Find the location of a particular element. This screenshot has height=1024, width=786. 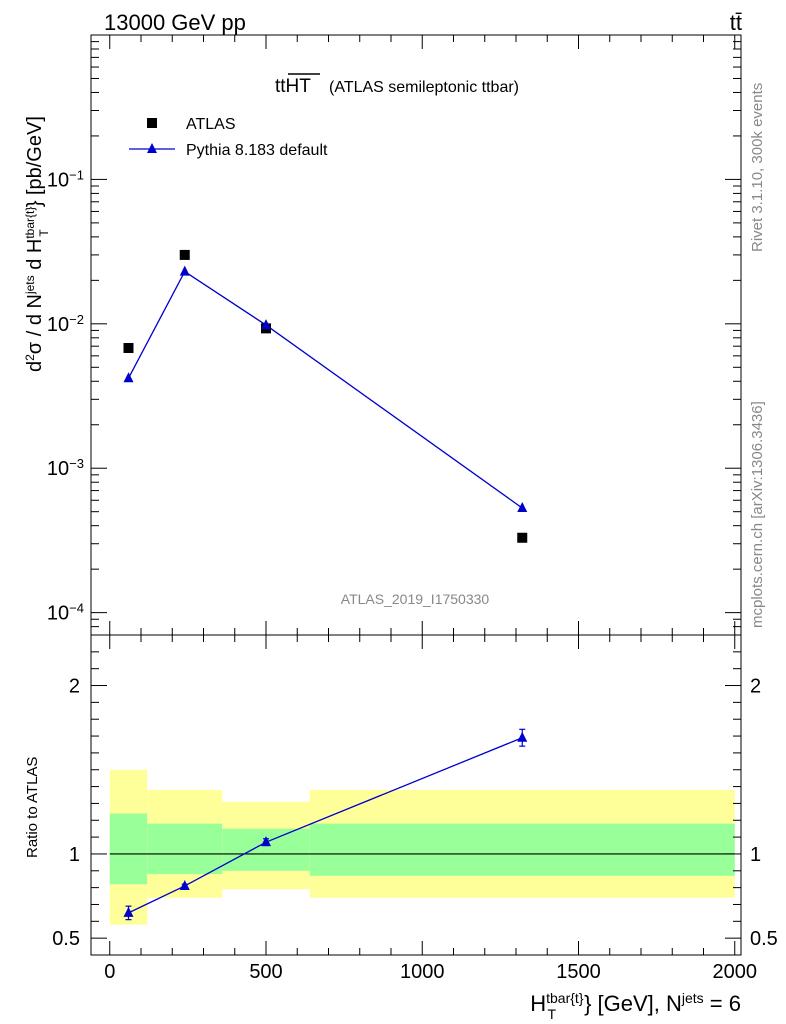

ratio-pythia-line is located at coordinates (325, 825).